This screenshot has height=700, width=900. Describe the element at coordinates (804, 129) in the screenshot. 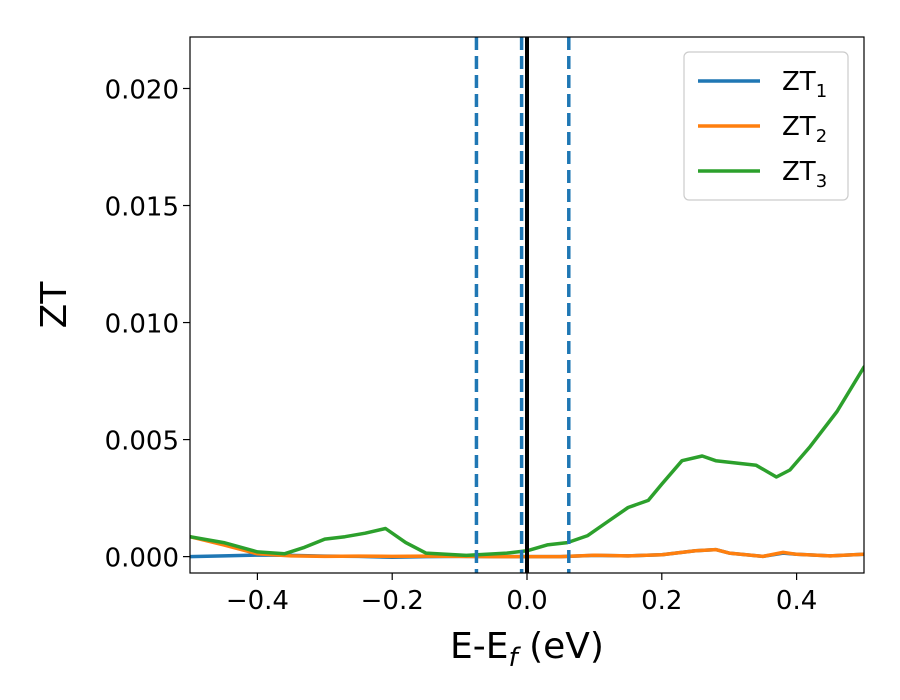

I see `legend-label: ZT2` at that location.